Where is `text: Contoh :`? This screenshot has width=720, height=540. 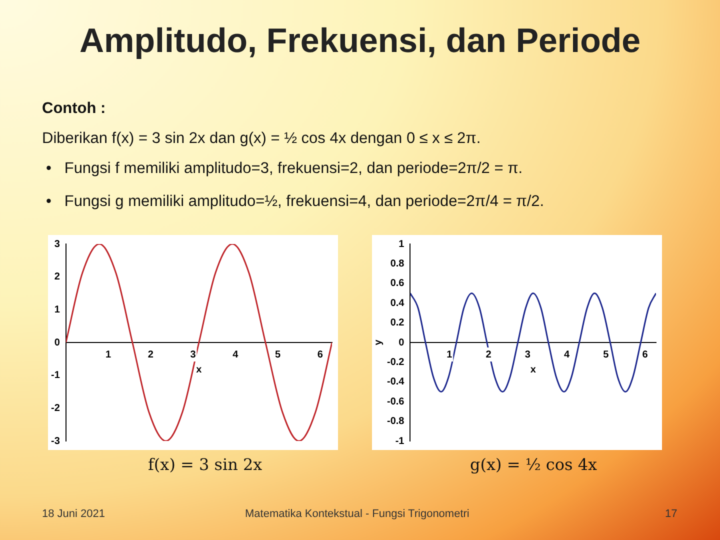 text: Contoh : is located at coordinates (74, 109).